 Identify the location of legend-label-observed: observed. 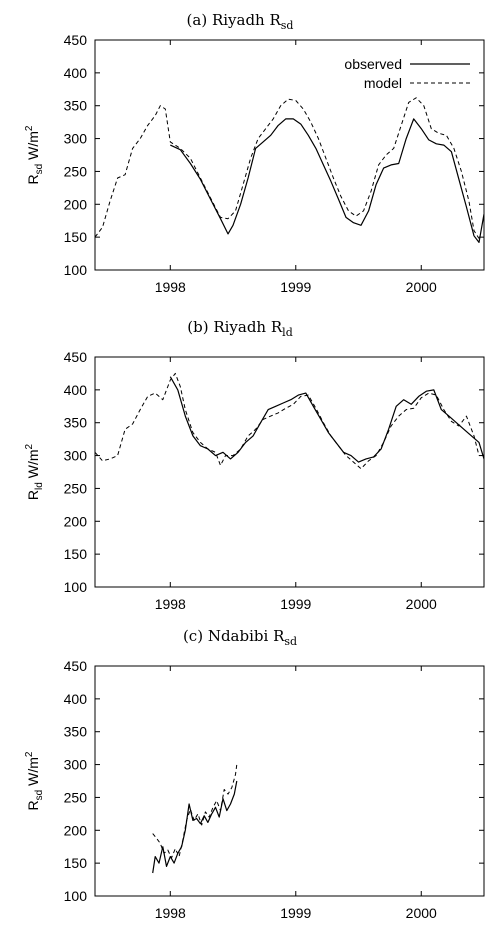
(373, 64).